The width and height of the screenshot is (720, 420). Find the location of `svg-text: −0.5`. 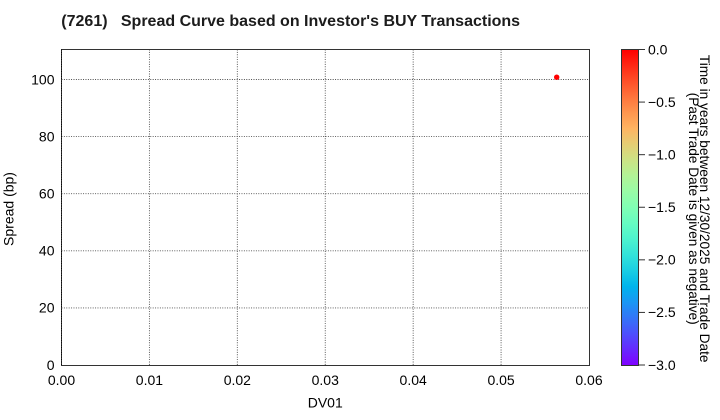

svg-text: −0.5 is located at coordinates (662, 102).